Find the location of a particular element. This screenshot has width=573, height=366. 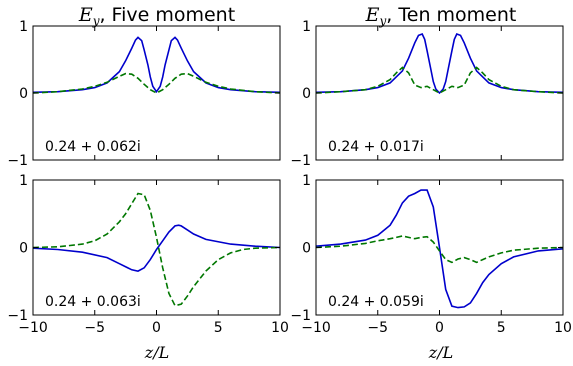

growth-rate-annotation: 0.24 + 0.017i is located at coordinates (376, 147).